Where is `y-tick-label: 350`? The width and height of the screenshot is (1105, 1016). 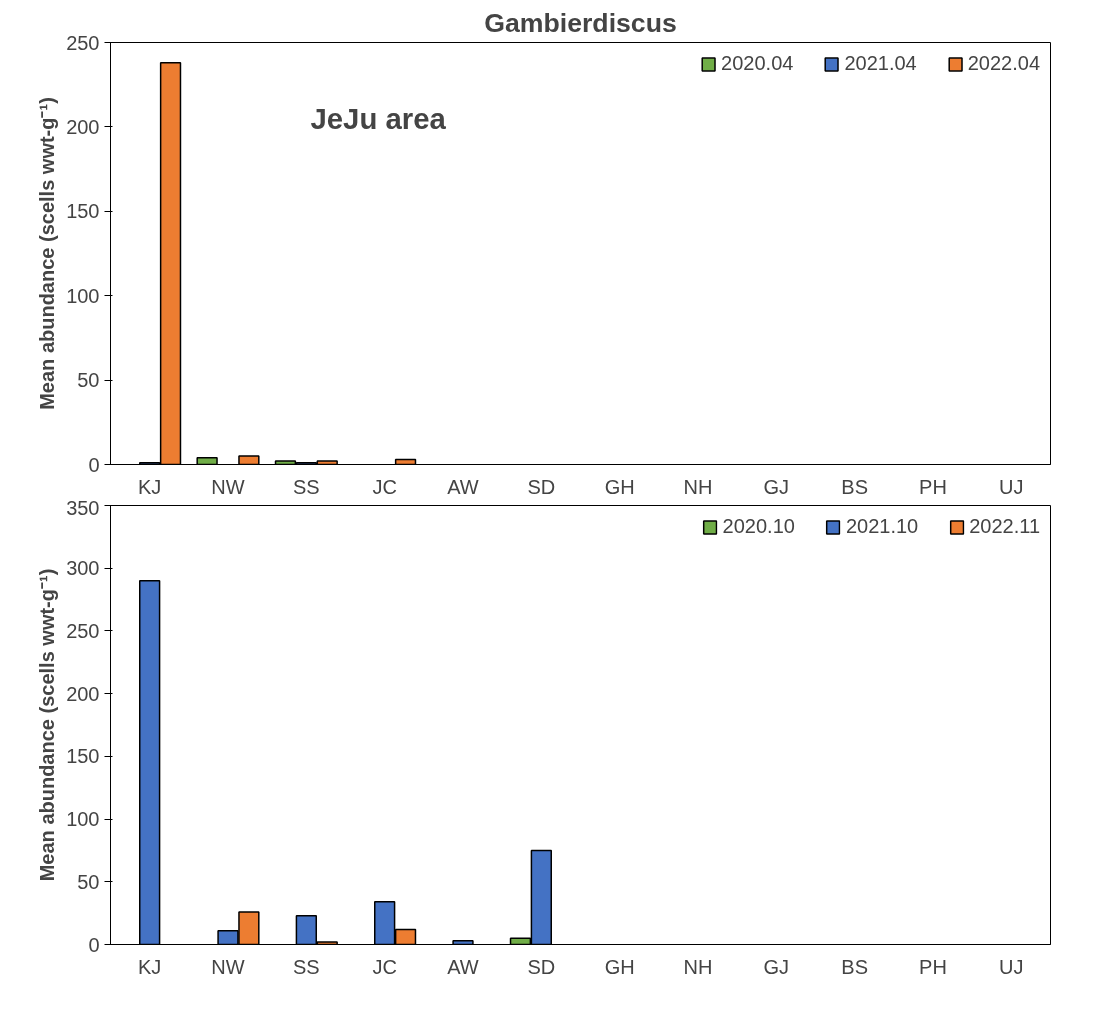
y-tick-label: 350 is located at coordinates (83, 507).